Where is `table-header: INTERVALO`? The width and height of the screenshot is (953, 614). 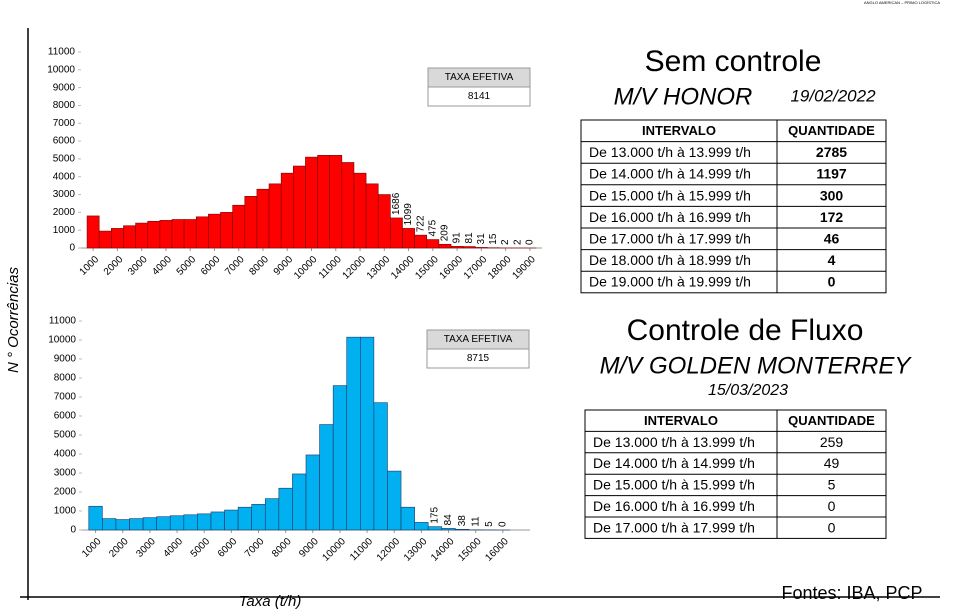
table-header: INTERVALO is located at coordinates (681, 420).